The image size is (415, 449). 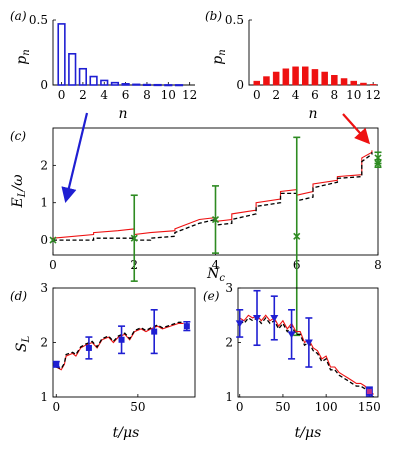 What do you see at coordinates (215, 275) in the screenshot?
I see `x-axis-label: Nc` at bounding box center [215, 275].